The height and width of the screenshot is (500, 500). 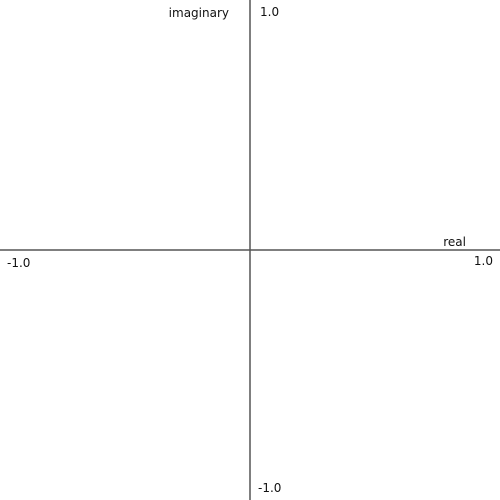 I want to click on y-min-label: -1.0, so click(x=269, y=488).